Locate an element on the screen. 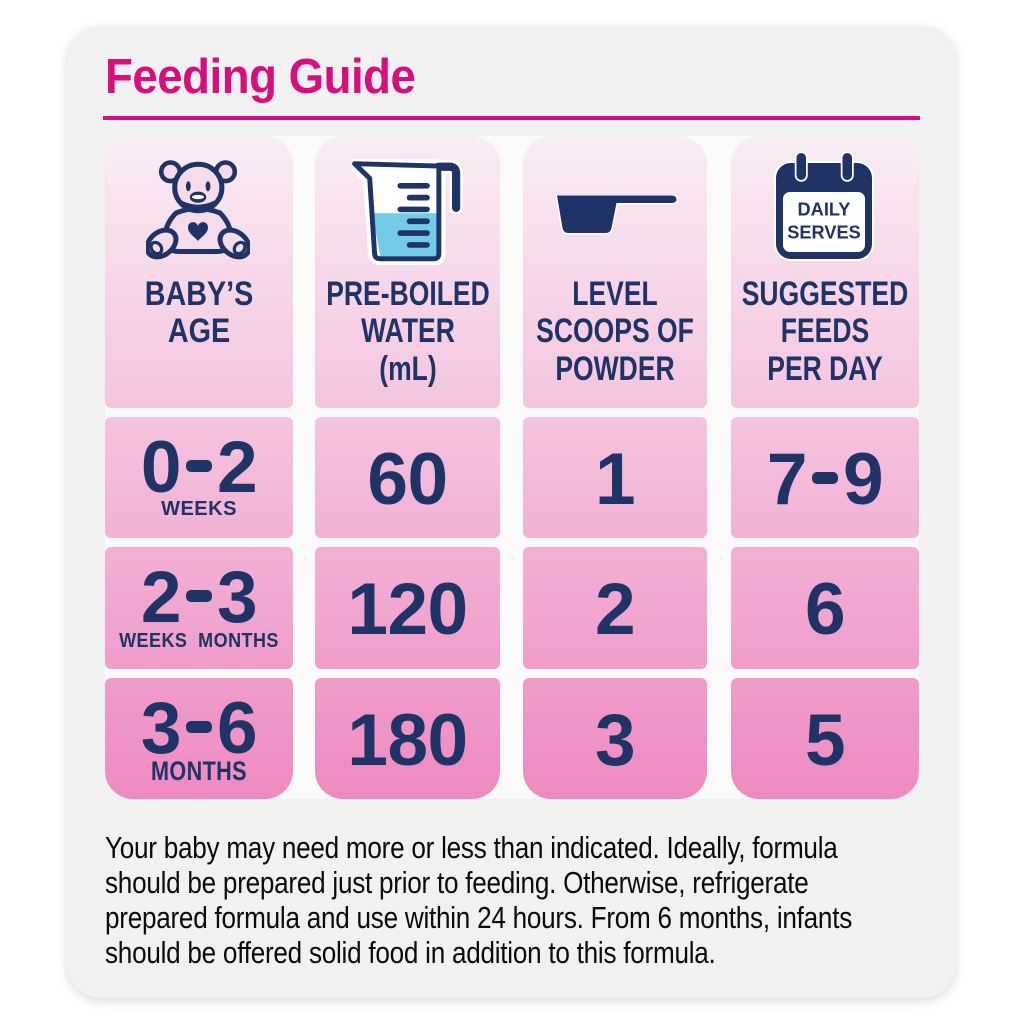 The height and width of the screenshot is (1024, 1024). svg-text: DAILY is located at coordinates (824, 210).